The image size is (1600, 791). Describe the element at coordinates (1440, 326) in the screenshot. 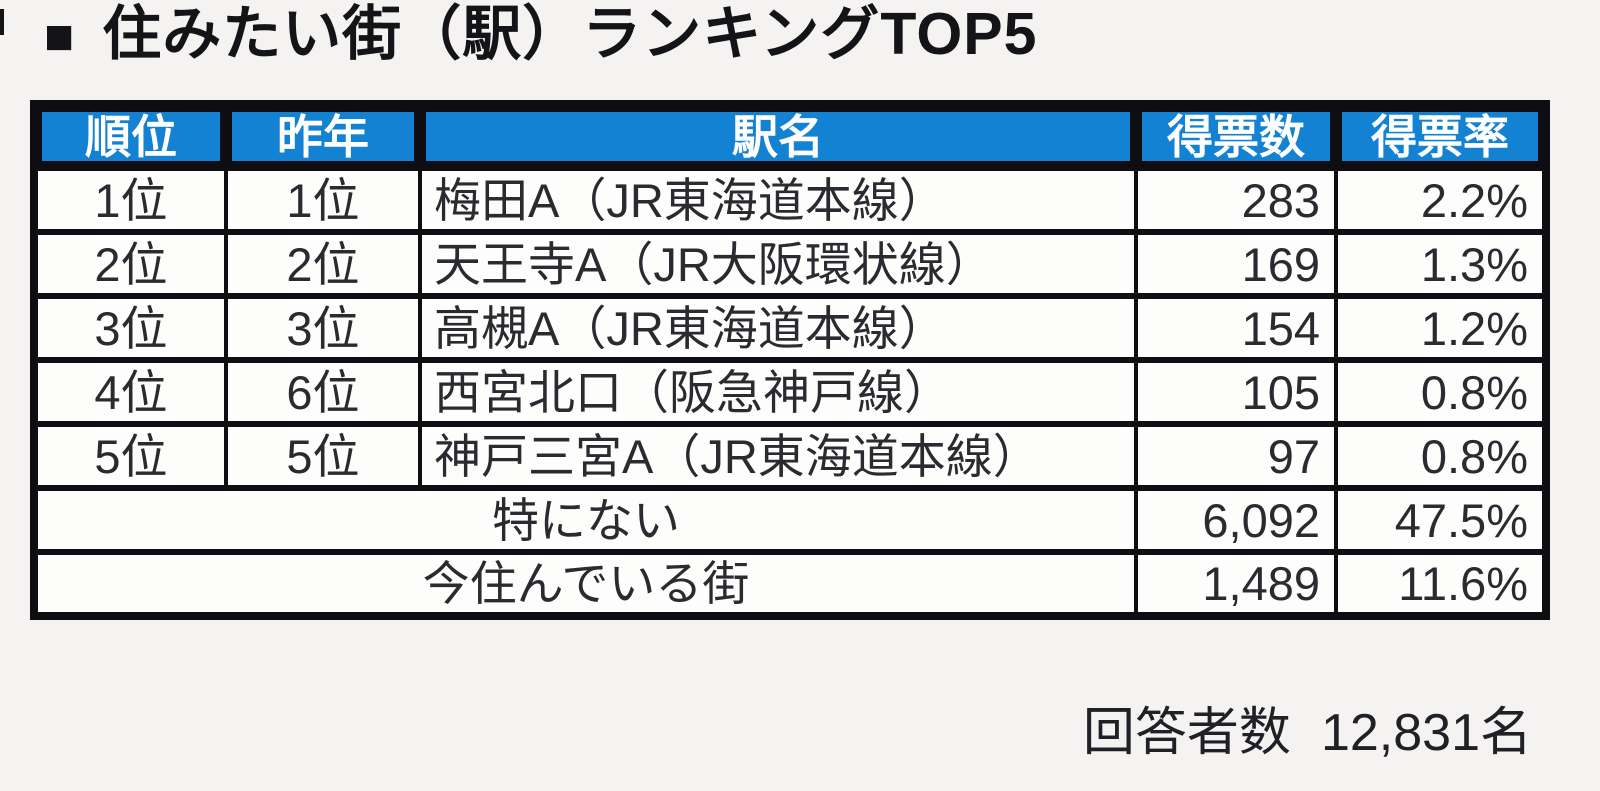

I see `share-cell: 1.2%` at that location.